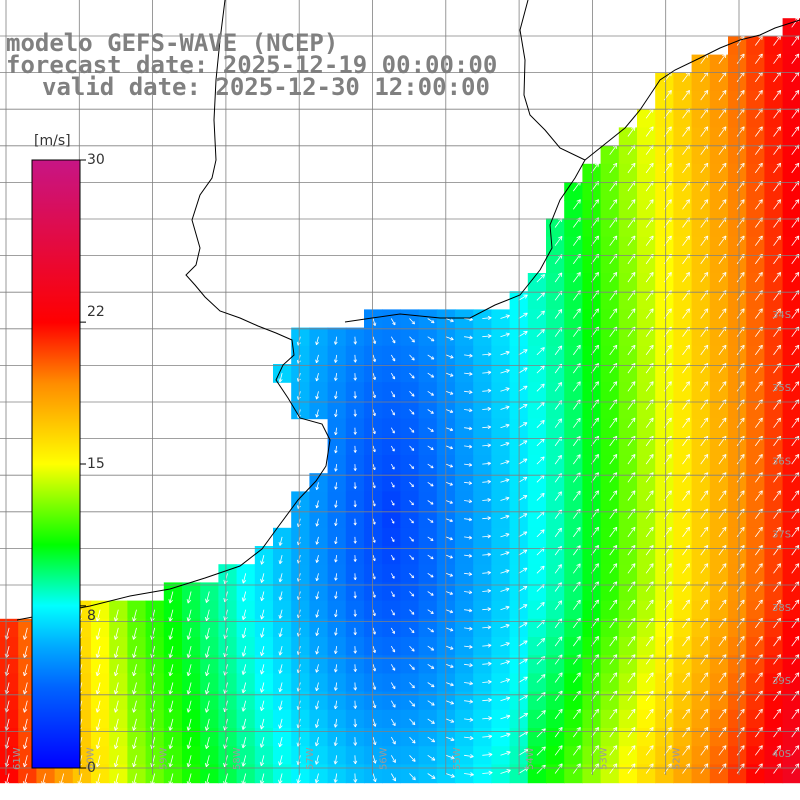 The height and width of the screenshot is (800, 800). What do you see at coordinates (781, 754) in the screenshot?
I see `lat-label: 40S` at bounding box center [781, 754].